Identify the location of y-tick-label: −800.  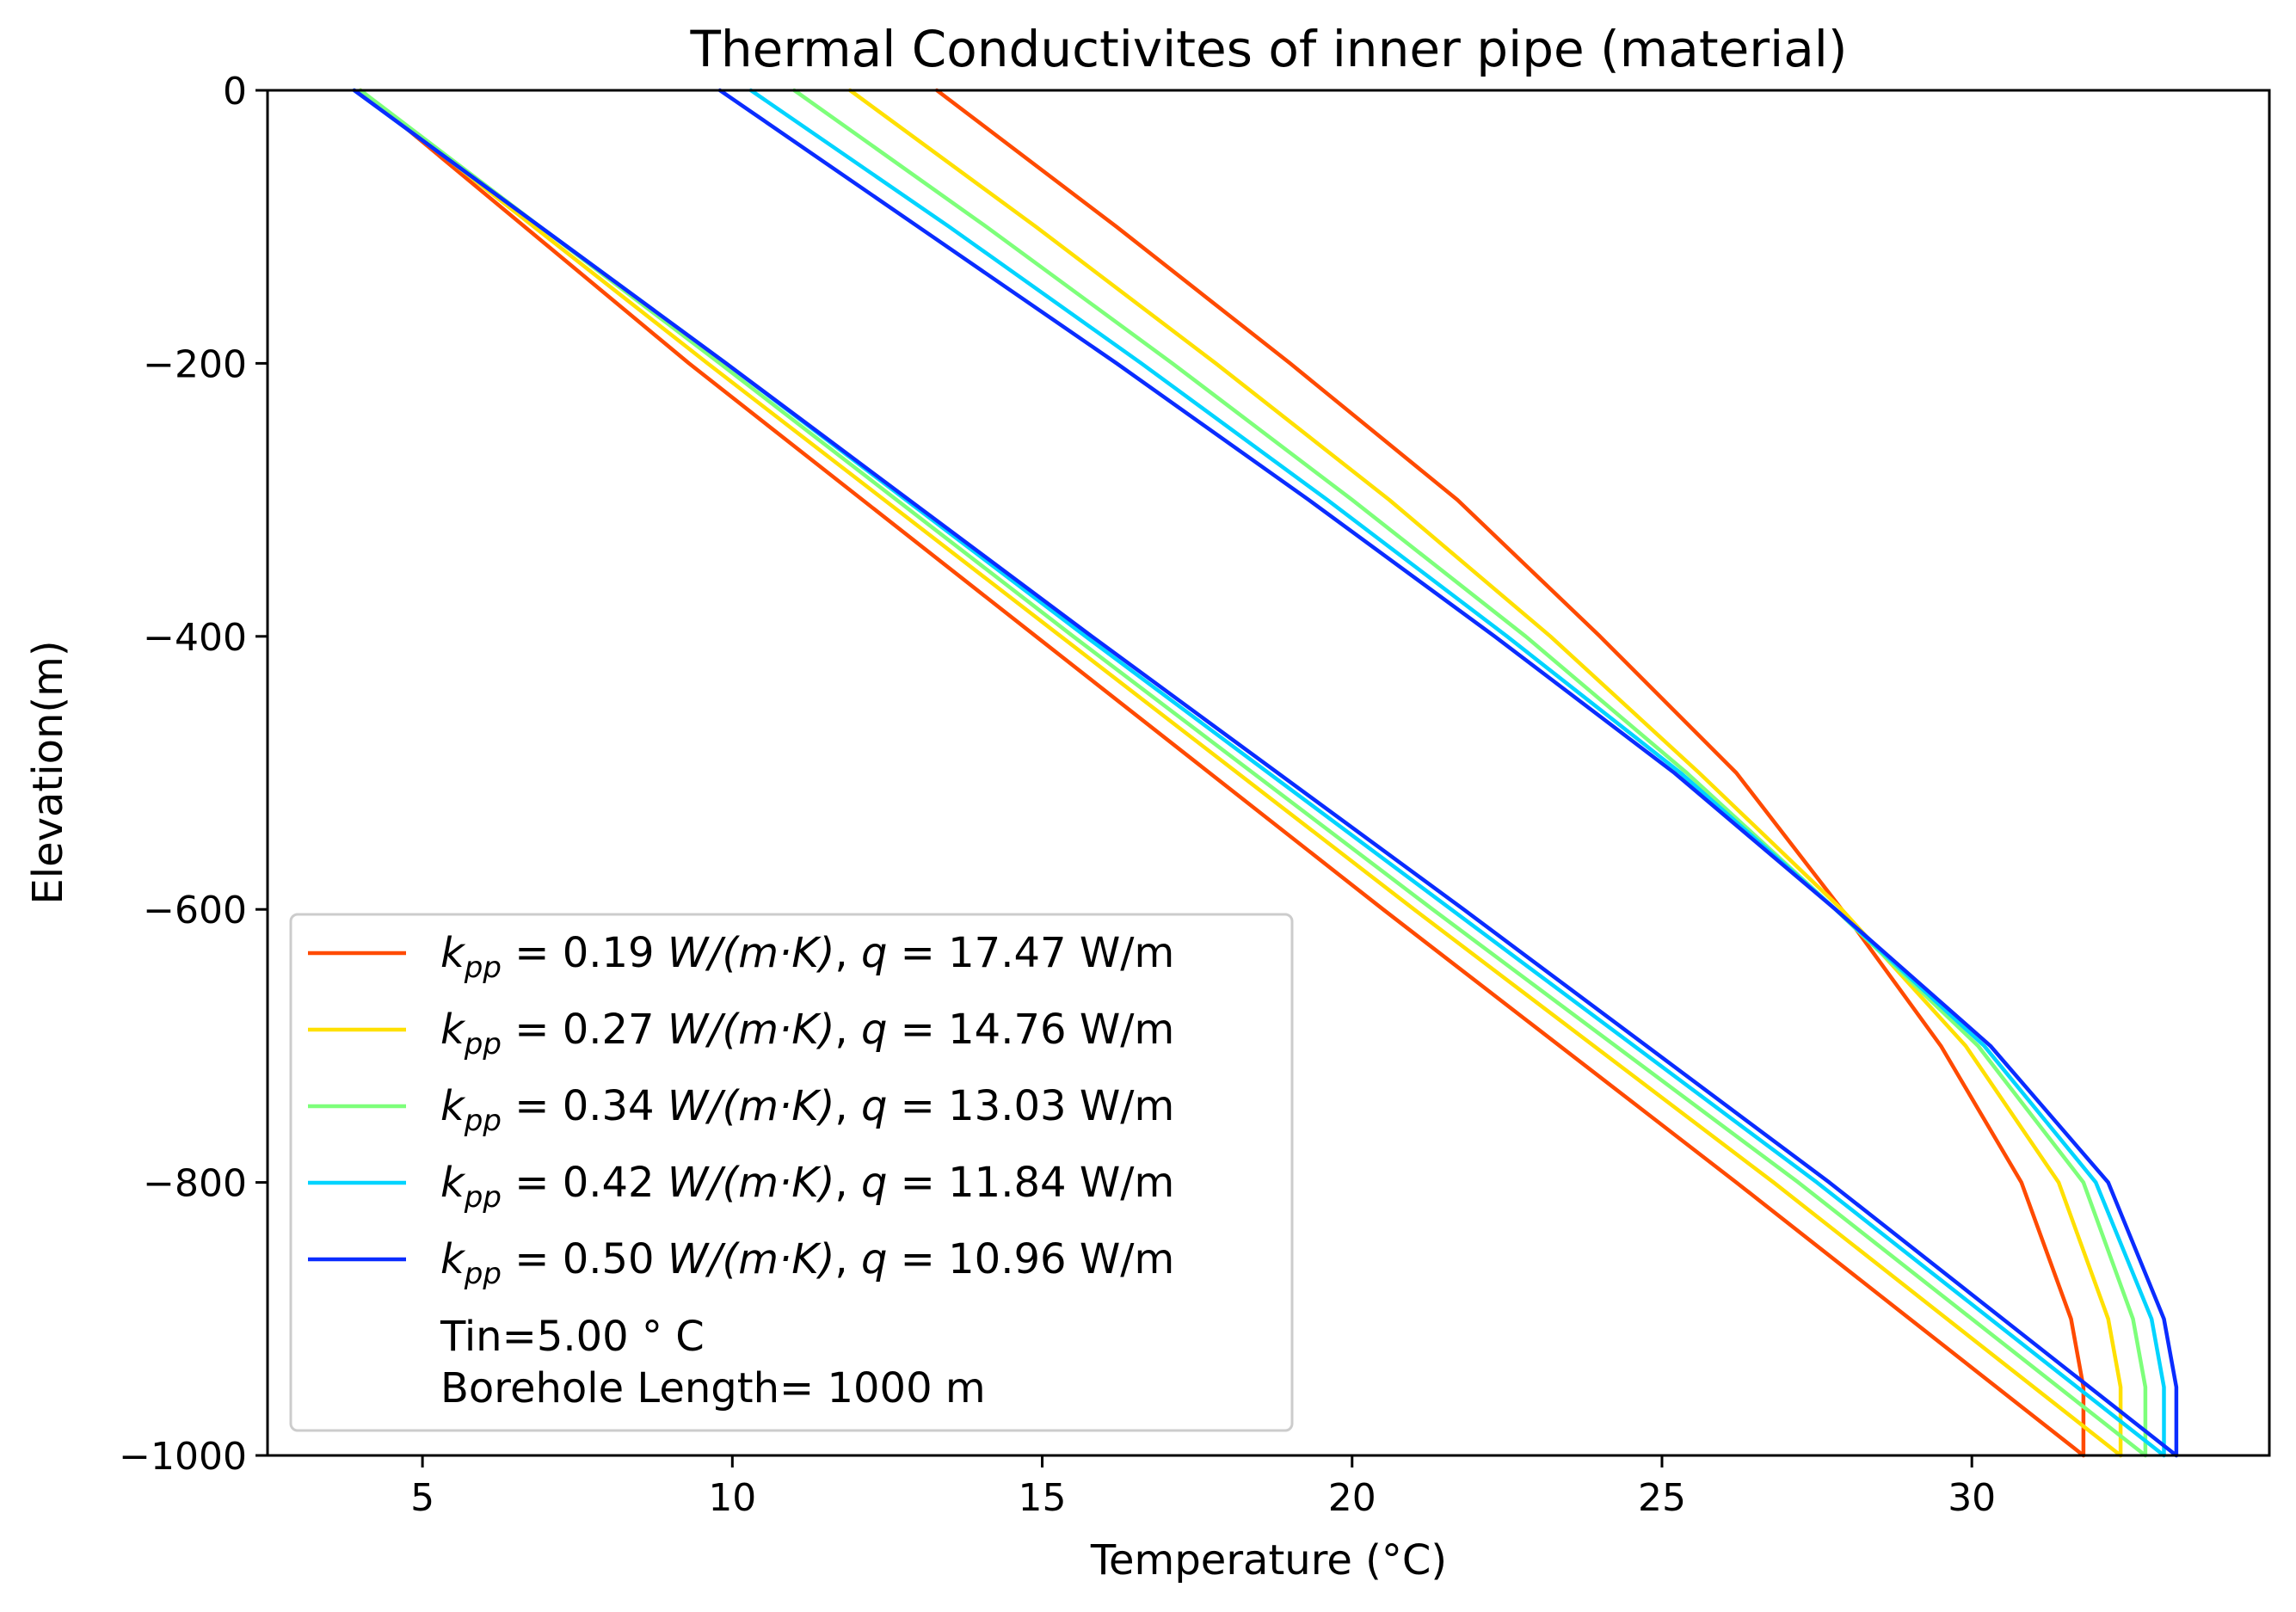
(195, 1184).